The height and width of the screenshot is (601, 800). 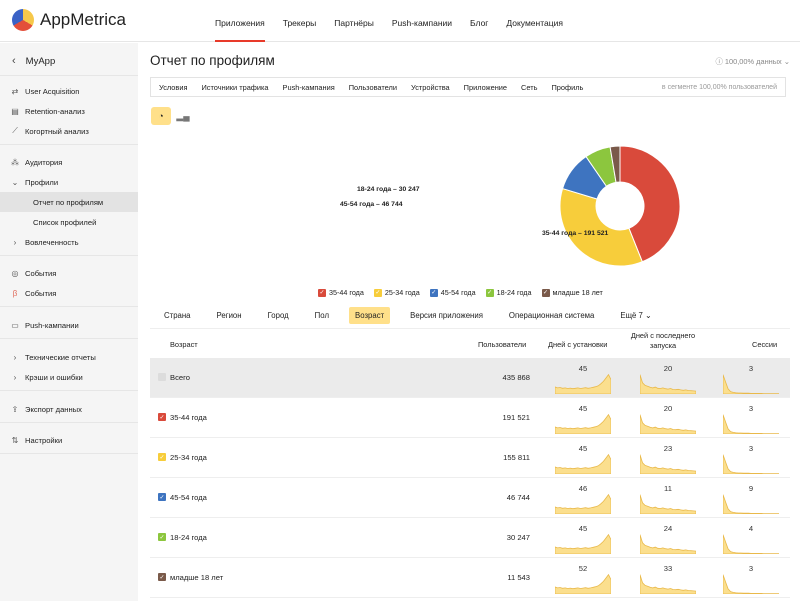 What do you see at coordinates (188, 417) in the screenshot?
I see `row-label: 35-44 года` at bounding box center [188, 417].